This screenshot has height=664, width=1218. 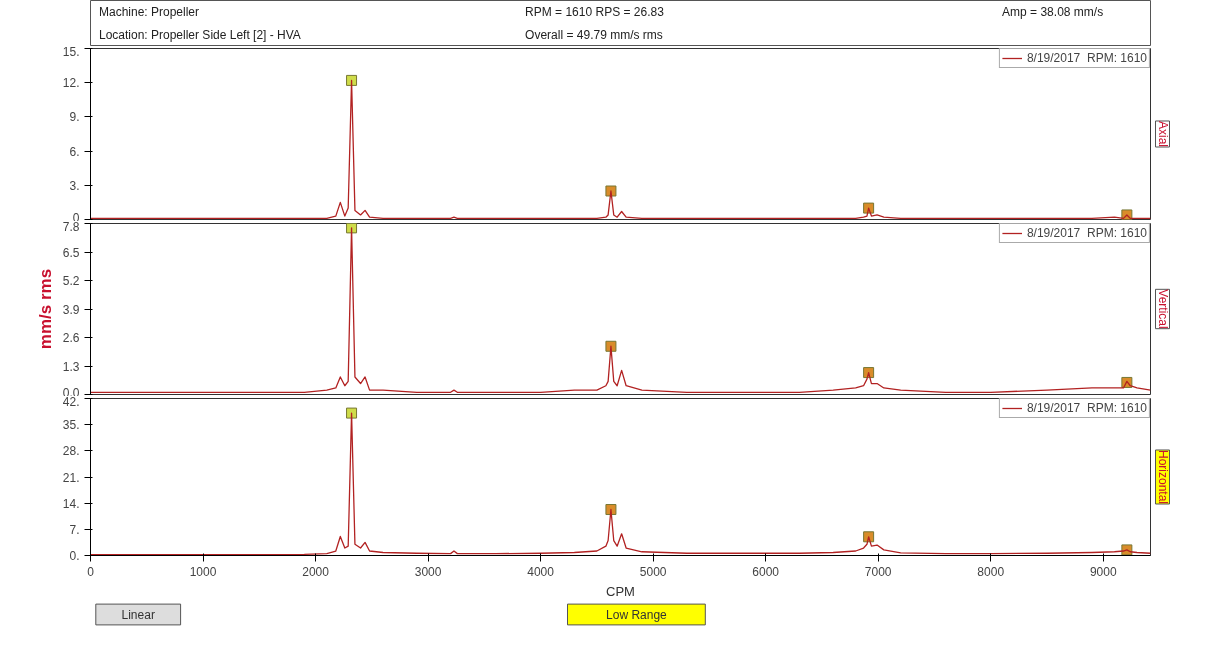 I want to click on y-tick-label: 14., so click(x=71, y=503).